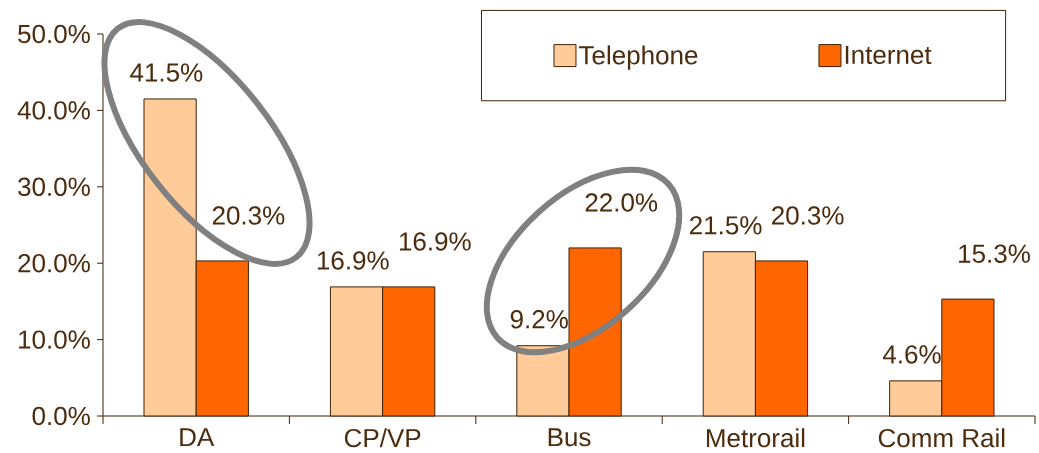 The height and width of the screenshot is (453, 1039). What do you see at coordinates (54, 34) in the screenshot?
I see `y-tick-label: 50.0%` at bounding box center [54, 34].